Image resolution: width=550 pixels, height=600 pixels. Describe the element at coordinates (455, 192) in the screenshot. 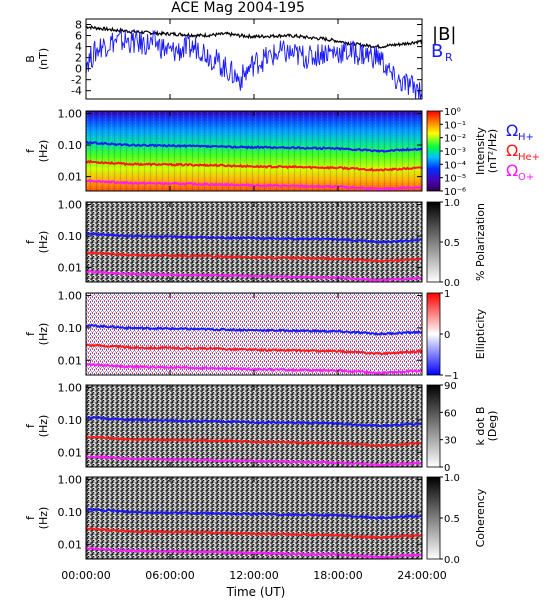

I see `colorbar-tick-label: 10⁻⁶` at that location.